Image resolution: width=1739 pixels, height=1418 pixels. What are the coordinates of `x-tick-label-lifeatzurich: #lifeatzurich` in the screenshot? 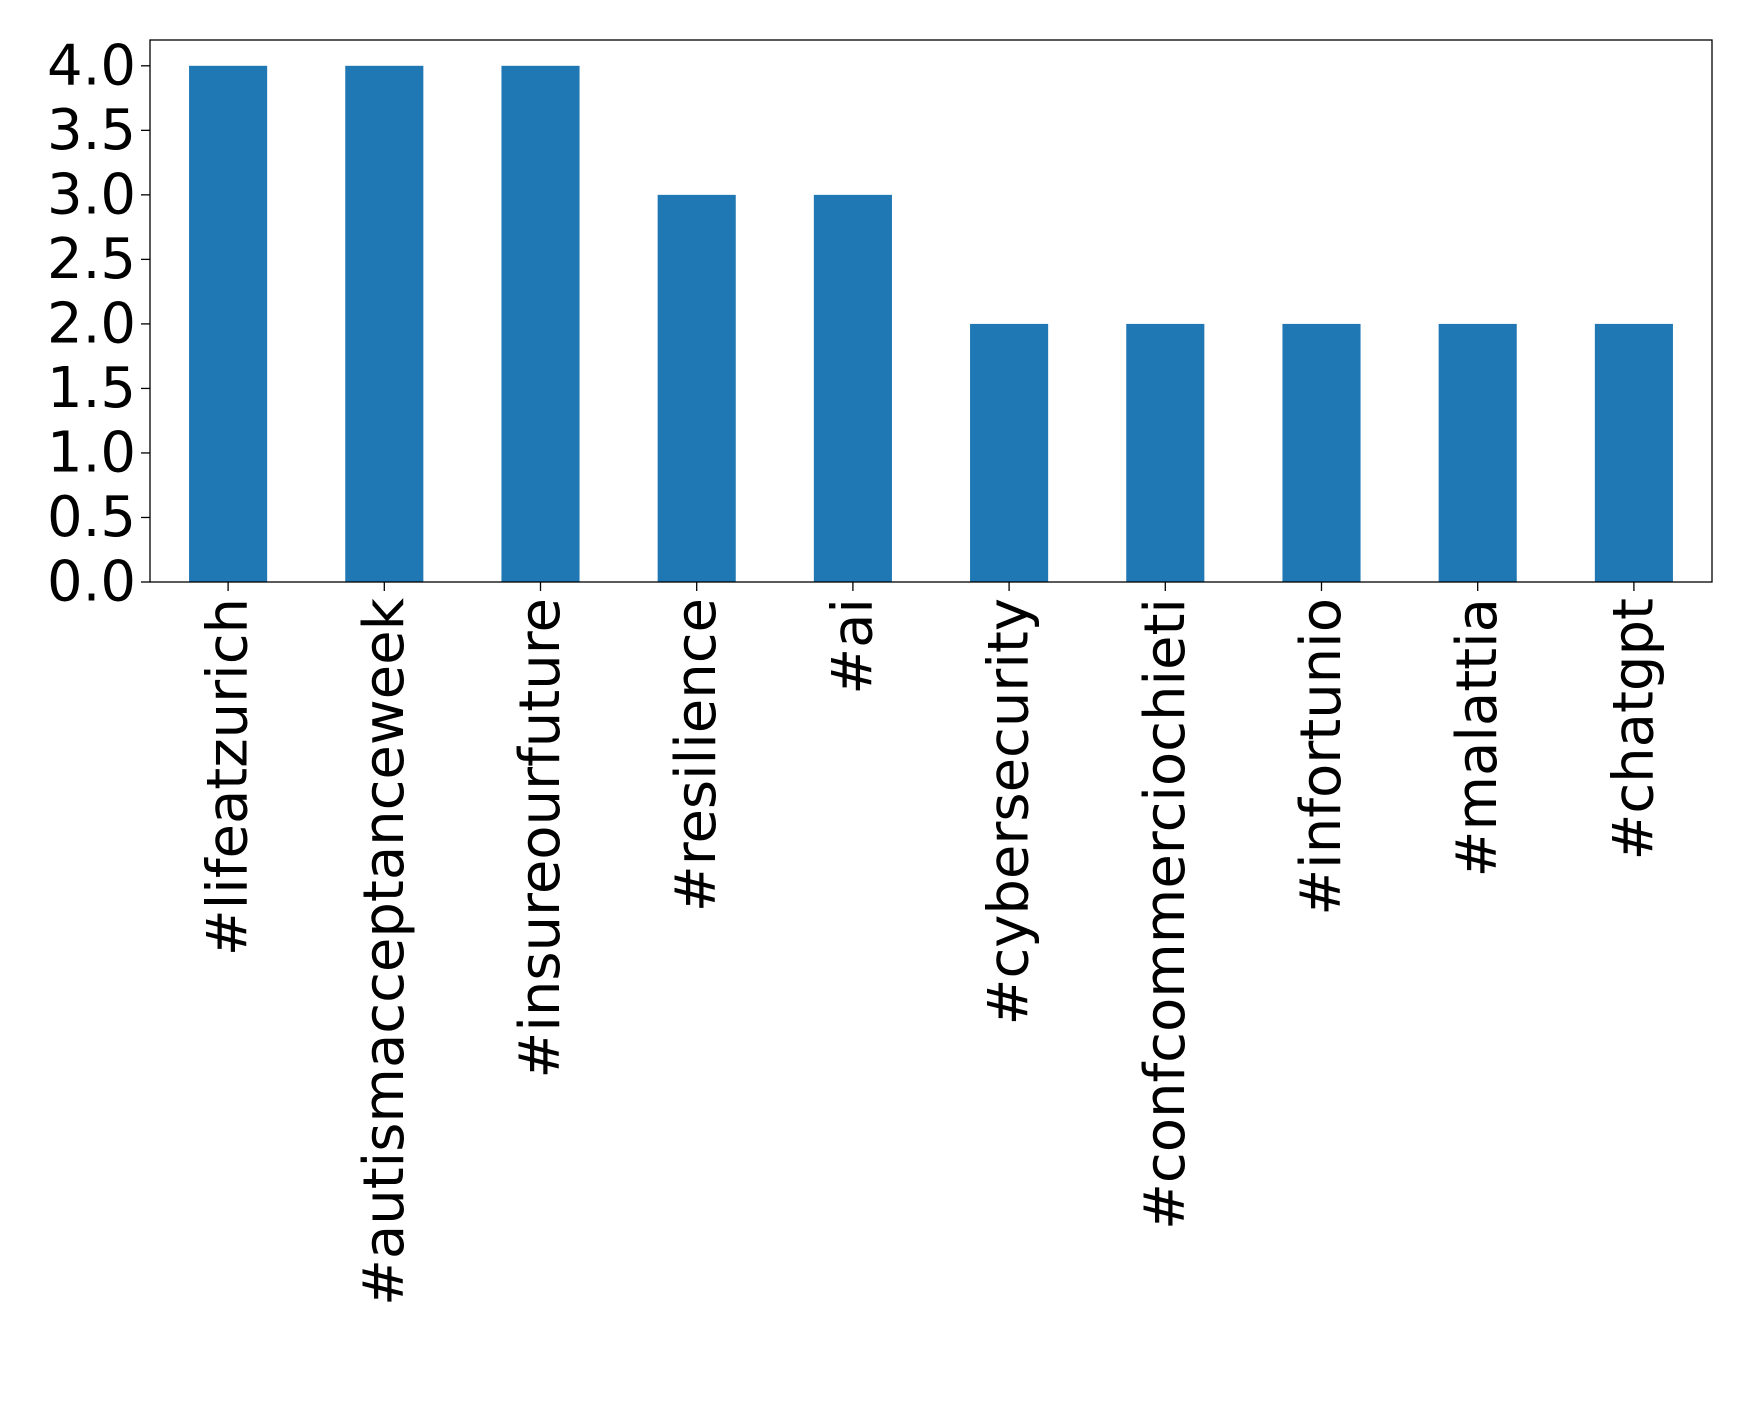 It's located at (228, 777).